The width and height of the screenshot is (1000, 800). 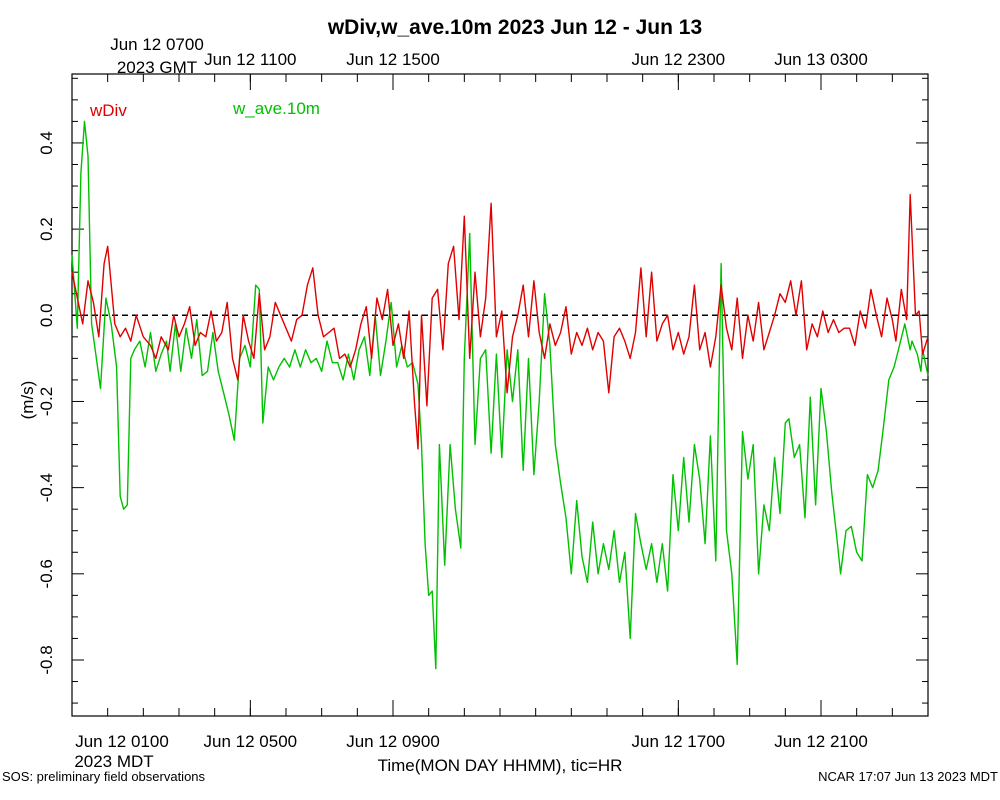 I want to click on y-tick-label: 0.2, so click(x=46, y=229).